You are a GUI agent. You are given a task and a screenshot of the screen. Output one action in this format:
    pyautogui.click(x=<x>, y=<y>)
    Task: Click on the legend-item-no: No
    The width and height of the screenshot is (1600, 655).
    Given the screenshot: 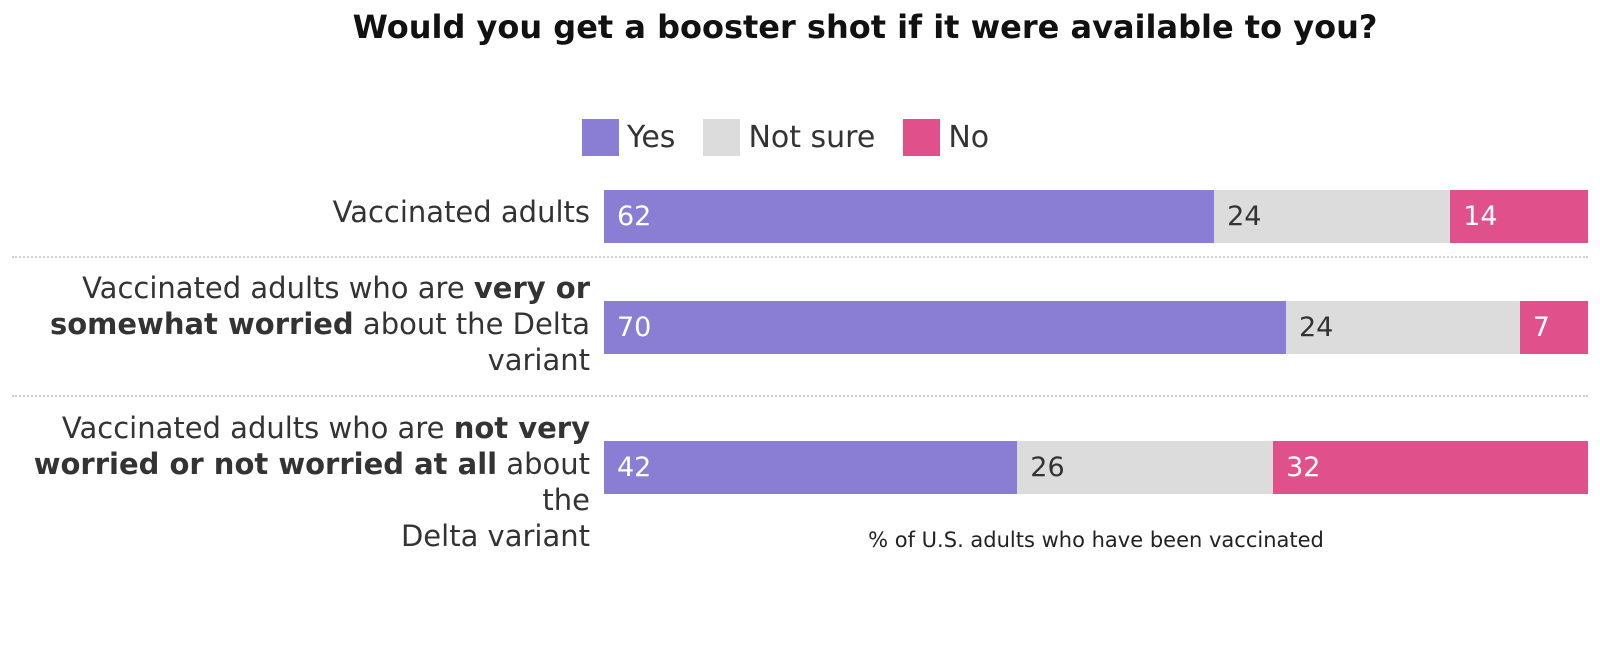 What is the action you would take?
    pyautogui.click(x=946, y=137)
    